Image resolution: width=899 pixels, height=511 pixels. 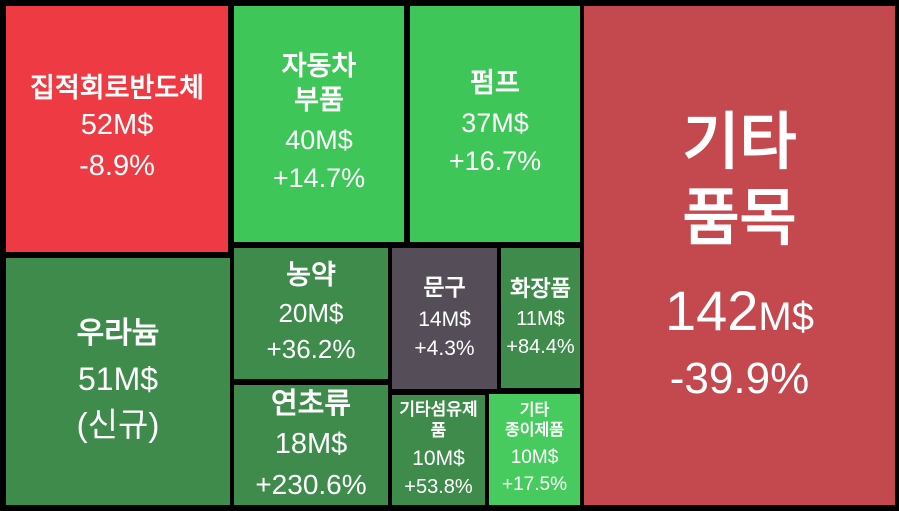 I want to click on tile-change: +17.5%, so click(x=534, y=484).